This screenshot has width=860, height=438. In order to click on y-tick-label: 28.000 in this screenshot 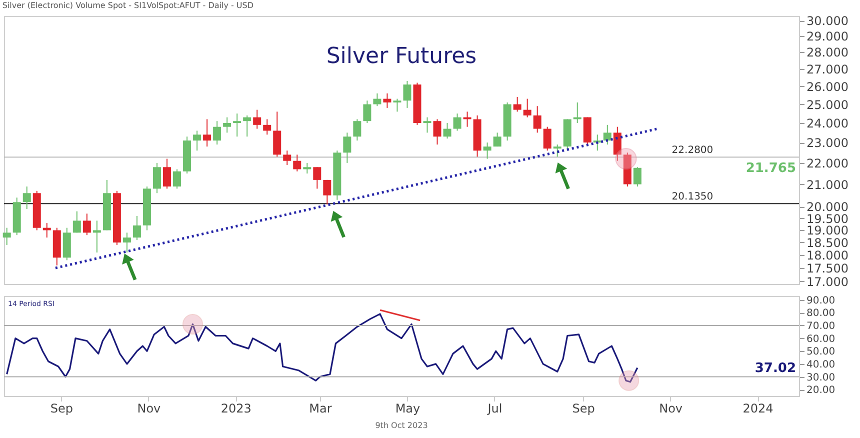, I will do `click(827, 53)`.